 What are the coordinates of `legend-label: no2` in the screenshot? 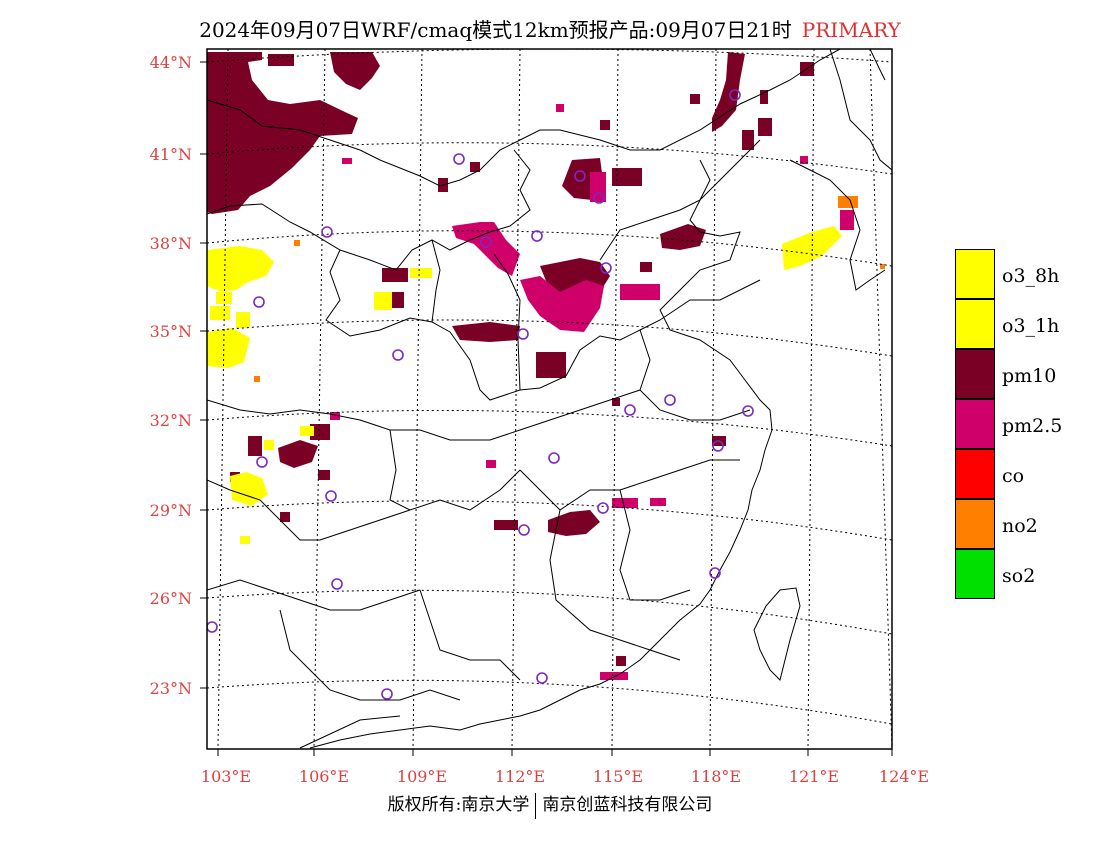 It's located at (1020, 526).